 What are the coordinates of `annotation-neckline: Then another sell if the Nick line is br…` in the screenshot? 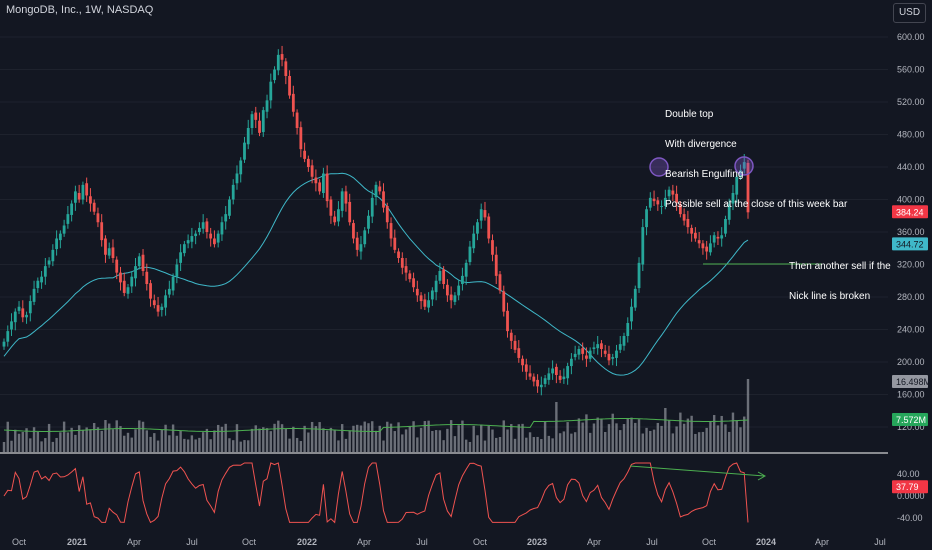 It's located at (840, 277).